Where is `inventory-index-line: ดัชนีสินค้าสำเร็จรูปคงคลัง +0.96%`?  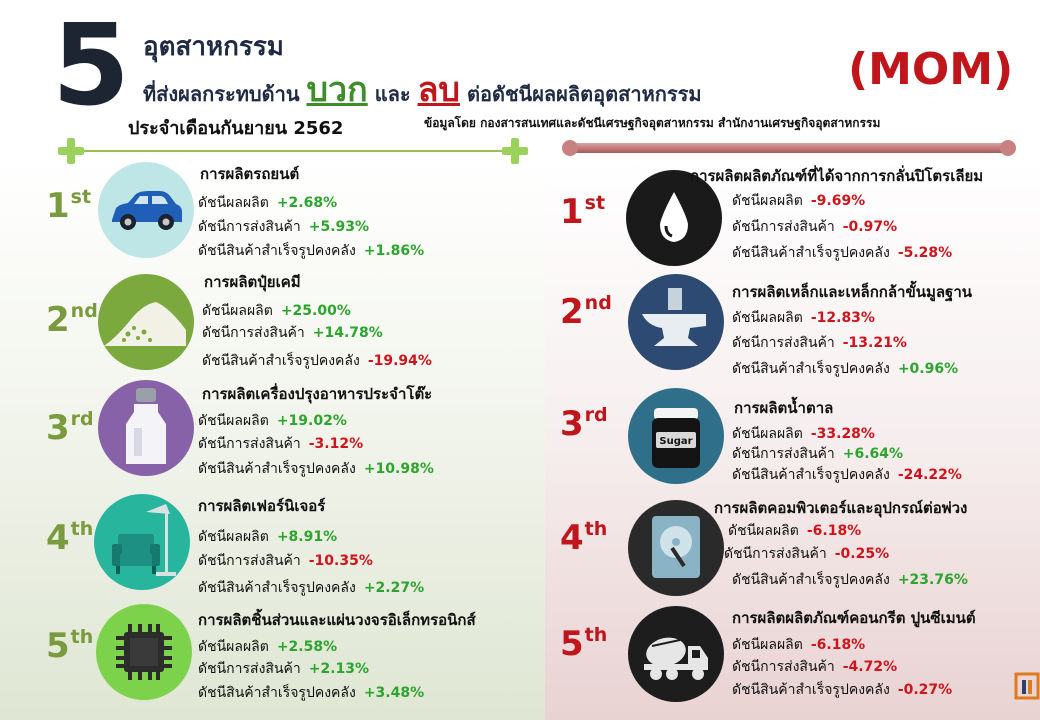 inventory-index-line: ดัชนีสินค้าสำเร็จรูปคงคลัง +0.96% is located at coordinates (845, 369).